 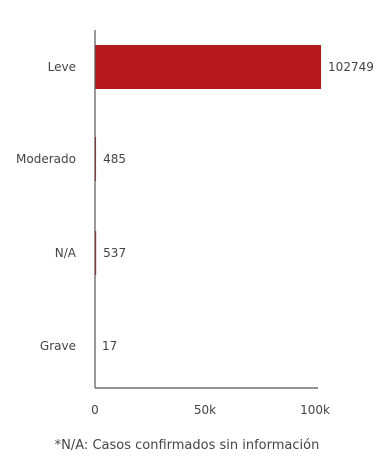 What do you see at coordinates (205, 410) in the screenshot?
I see `x-tick-label-1: 50k` at bounding box center [205, 410].